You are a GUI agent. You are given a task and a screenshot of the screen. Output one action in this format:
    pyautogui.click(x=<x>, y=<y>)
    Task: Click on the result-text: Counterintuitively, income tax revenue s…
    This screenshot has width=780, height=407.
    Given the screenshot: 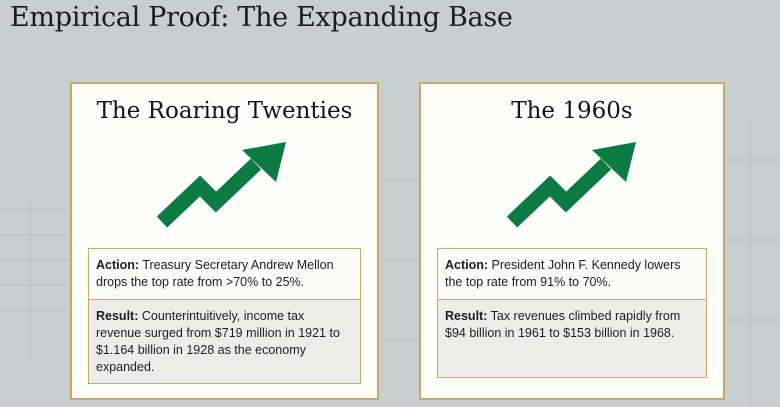 What is the action you would take?
    pyautogui.click(x=218, y=341)
    